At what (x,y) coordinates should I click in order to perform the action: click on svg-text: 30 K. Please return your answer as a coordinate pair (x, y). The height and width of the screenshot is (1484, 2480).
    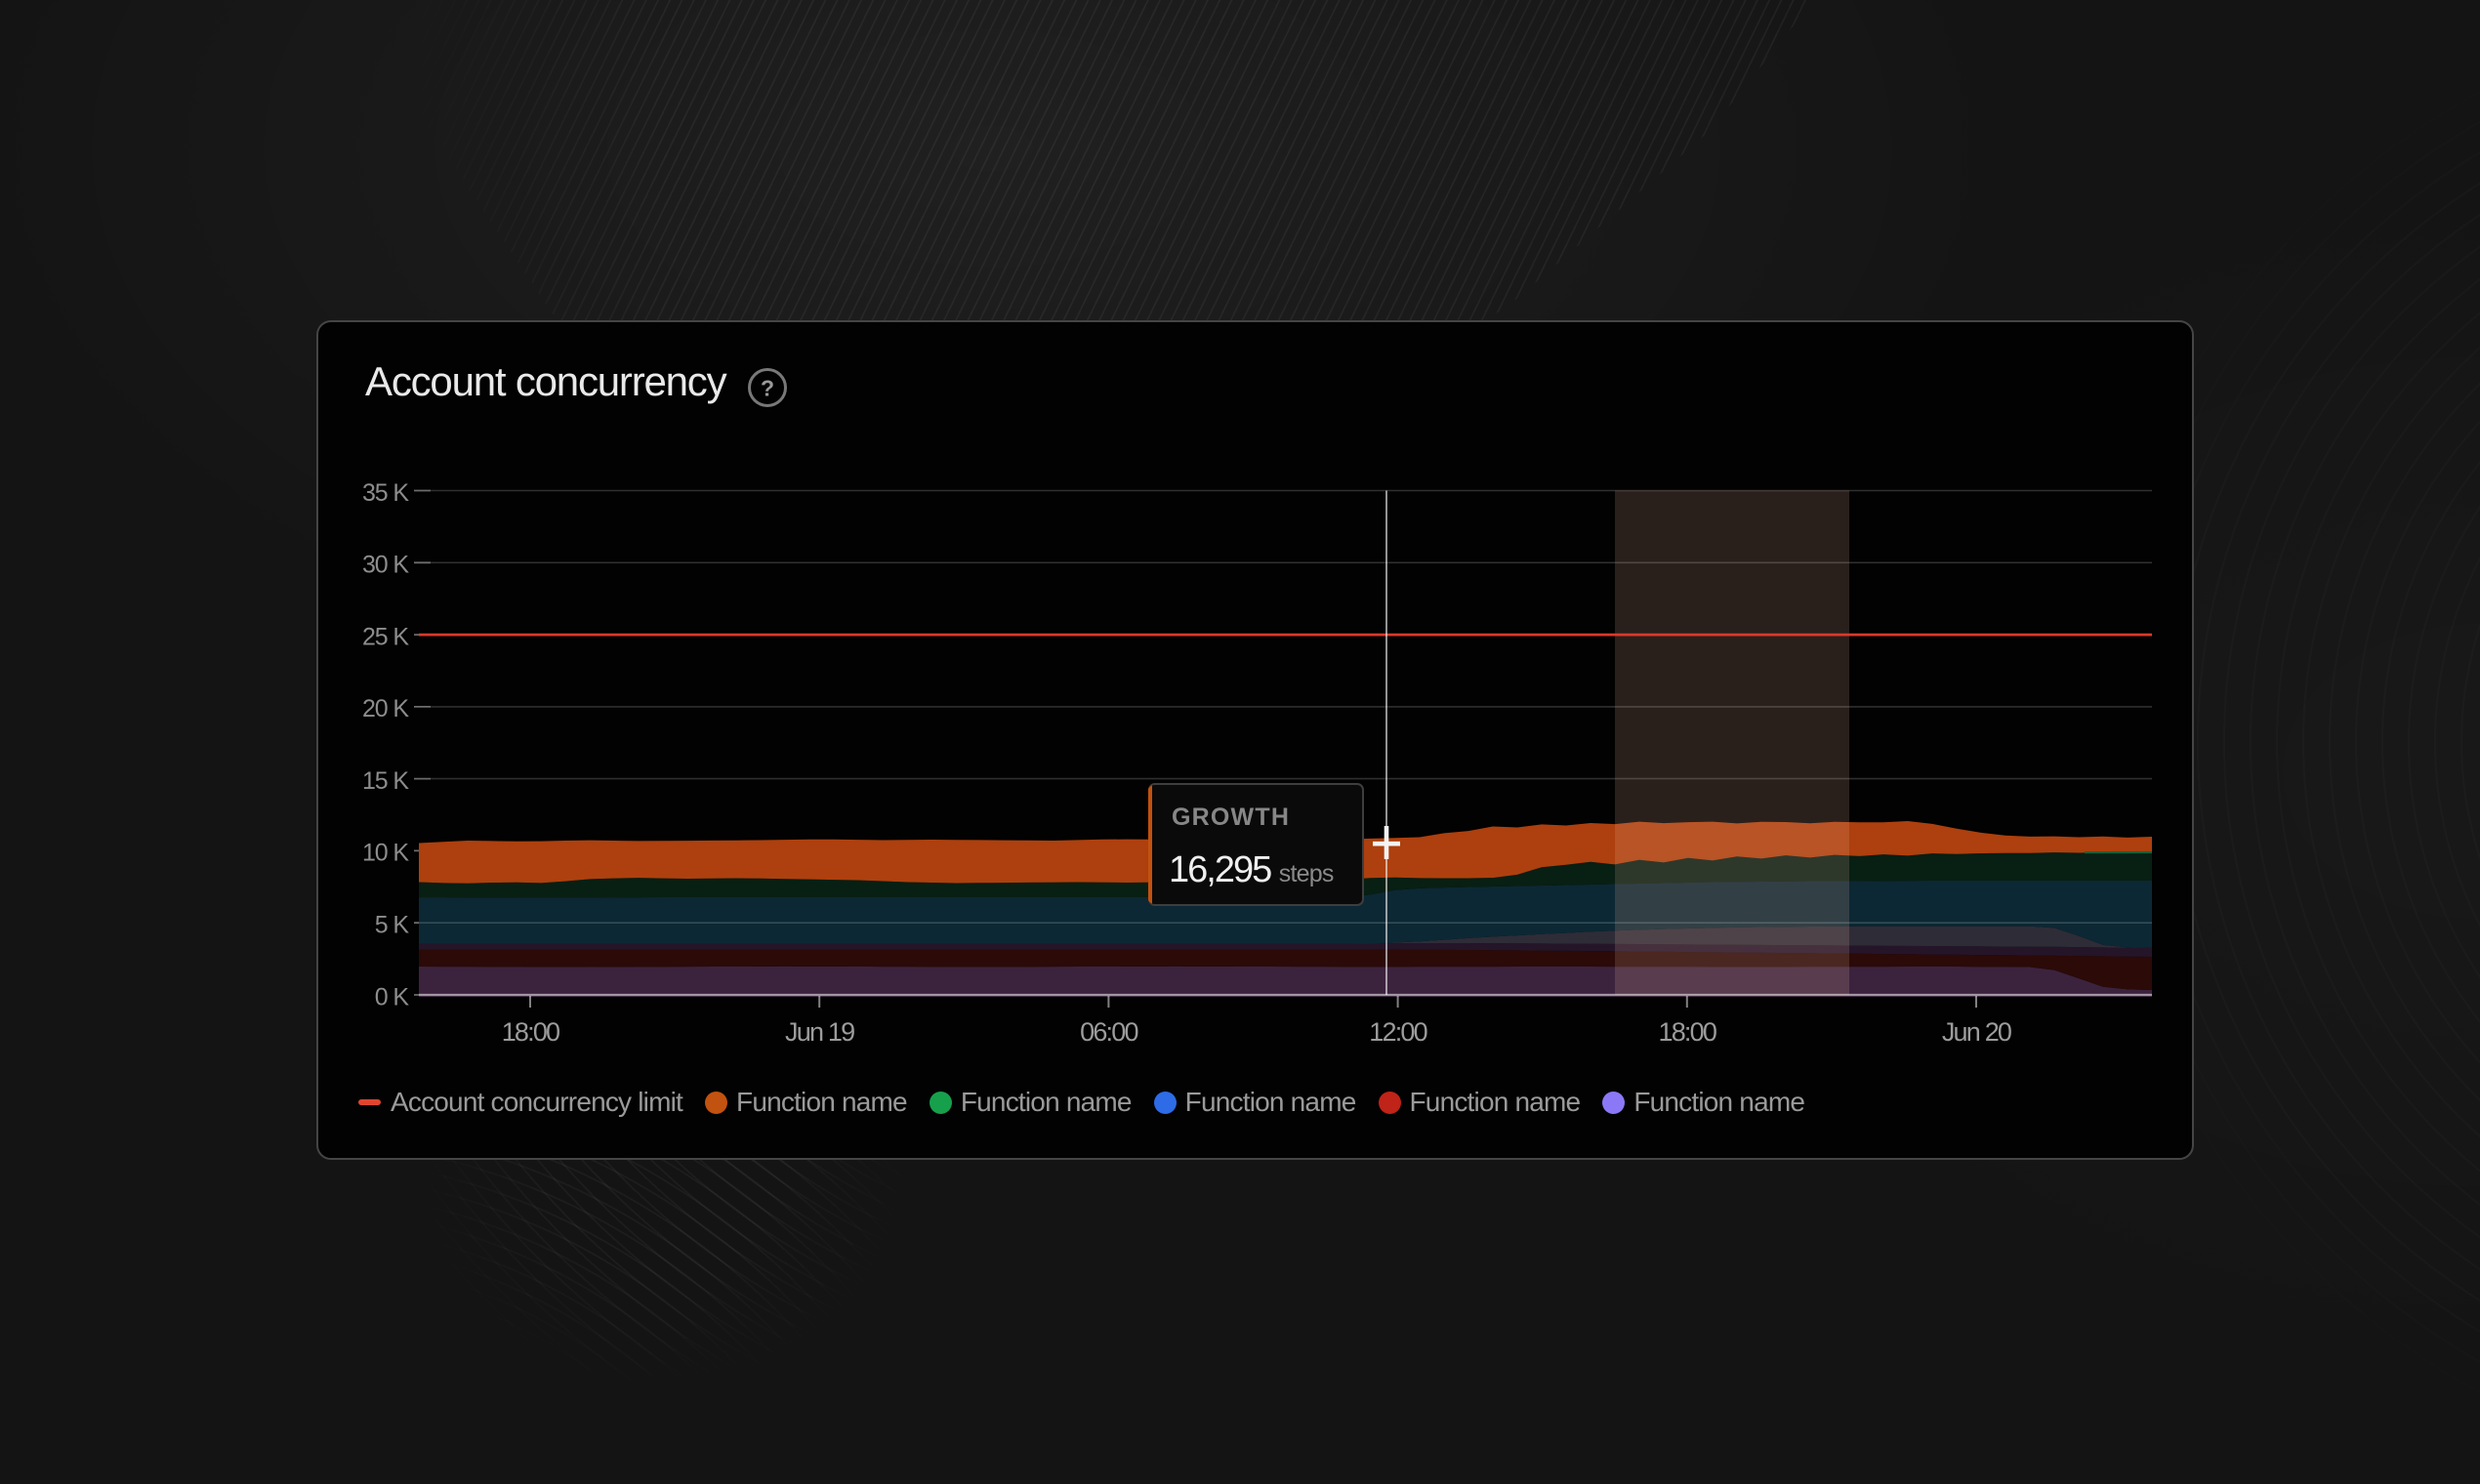
    Looking at the image, I should click on (385, 566).